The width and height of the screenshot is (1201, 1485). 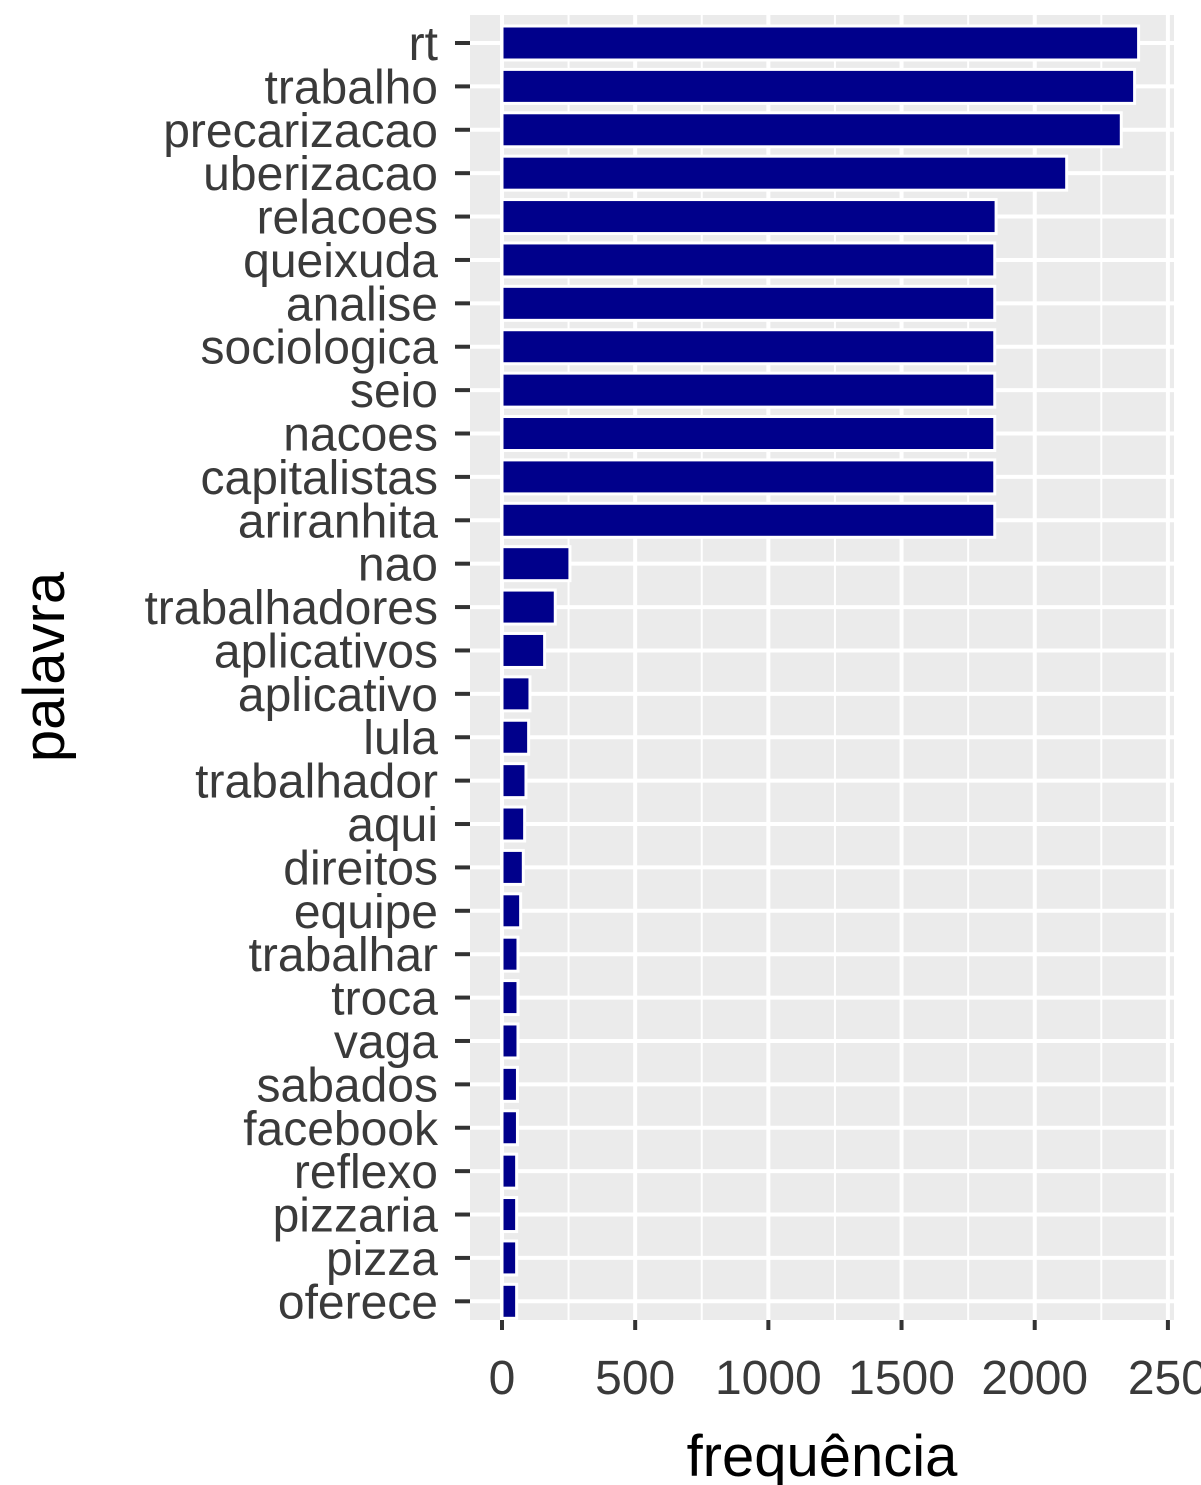 What do you see at coordinates (392, 825) in the screenshot?
I see `y-tick-label: aqui` at bounding box center [392, 825].